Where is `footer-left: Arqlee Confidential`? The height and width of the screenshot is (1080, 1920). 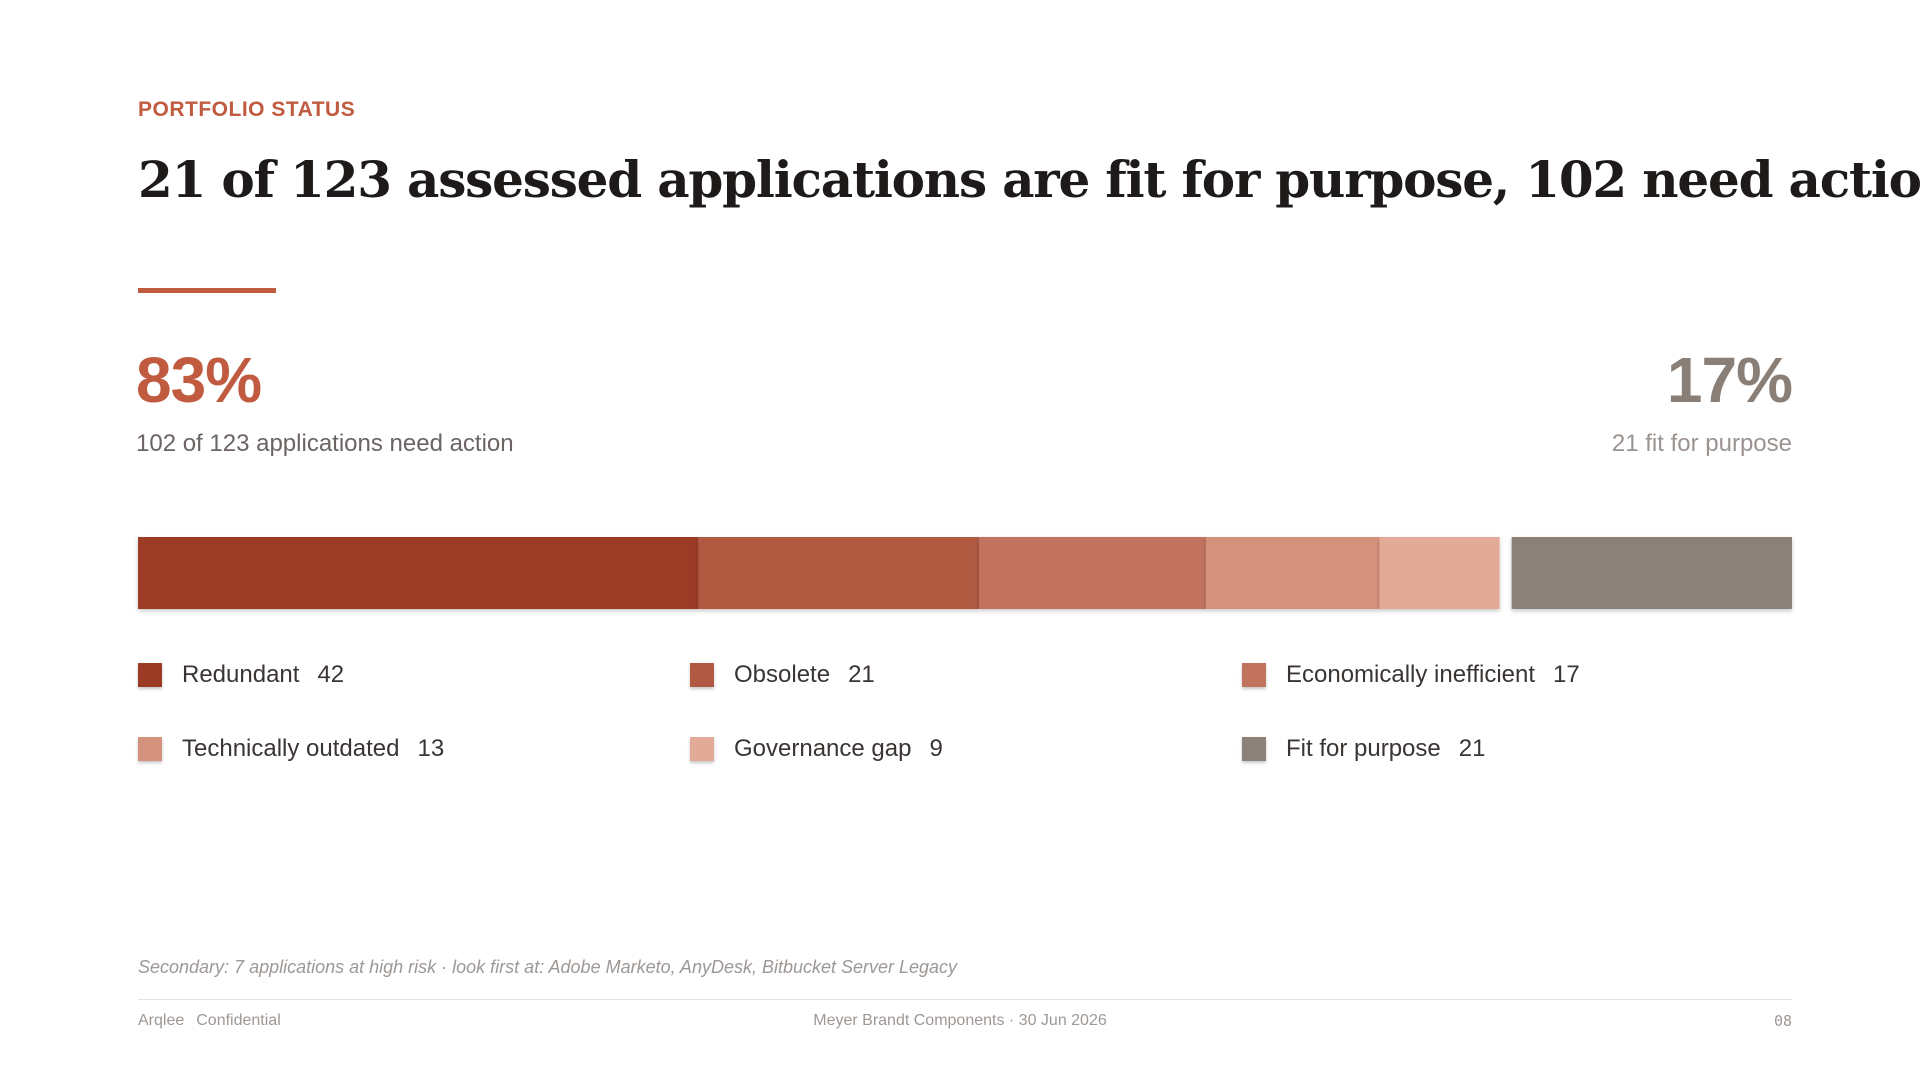 footer-left: Arqlee Confidential is located at coordinates (209, 1021).